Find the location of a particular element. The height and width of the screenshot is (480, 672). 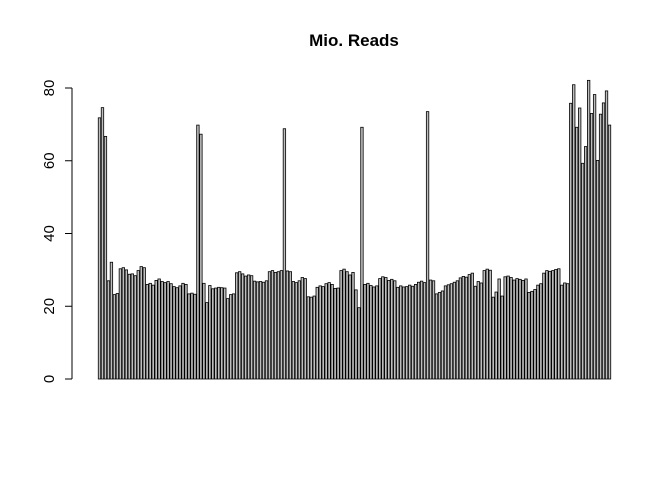

y-tick-label: 20 is located at coordinates (49, 306).